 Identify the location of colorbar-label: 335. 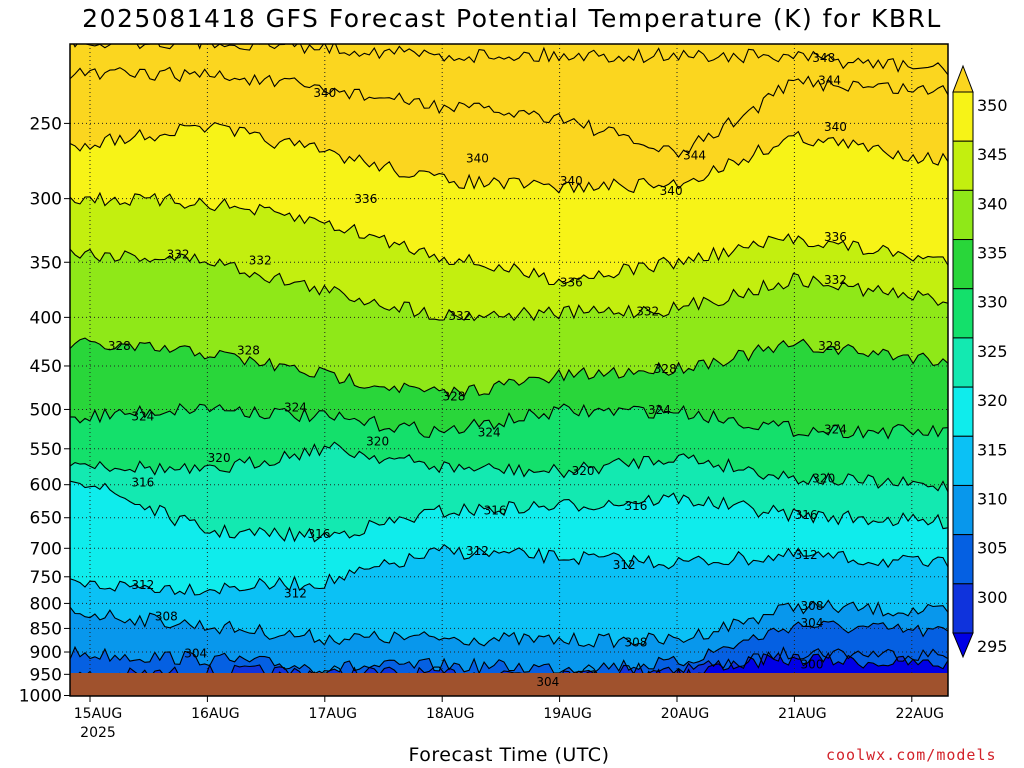
(992, 253).